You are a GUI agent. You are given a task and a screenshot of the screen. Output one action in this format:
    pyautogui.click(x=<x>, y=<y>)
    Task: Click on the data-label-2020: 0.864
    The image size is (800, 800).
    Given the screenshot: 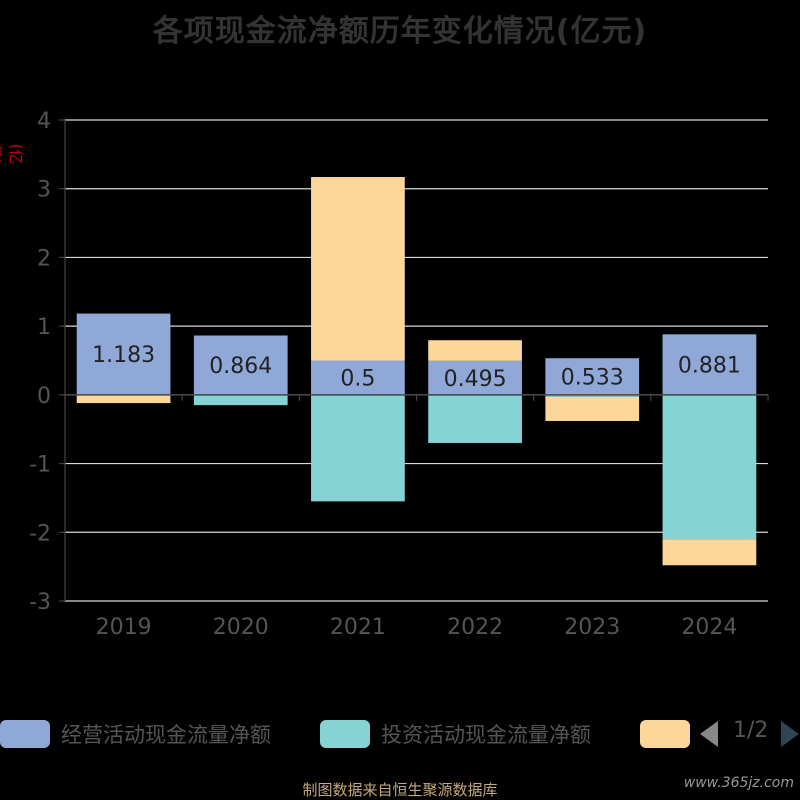 What is the action you would take?
    pyautogui.click(x=240, y=366)
    